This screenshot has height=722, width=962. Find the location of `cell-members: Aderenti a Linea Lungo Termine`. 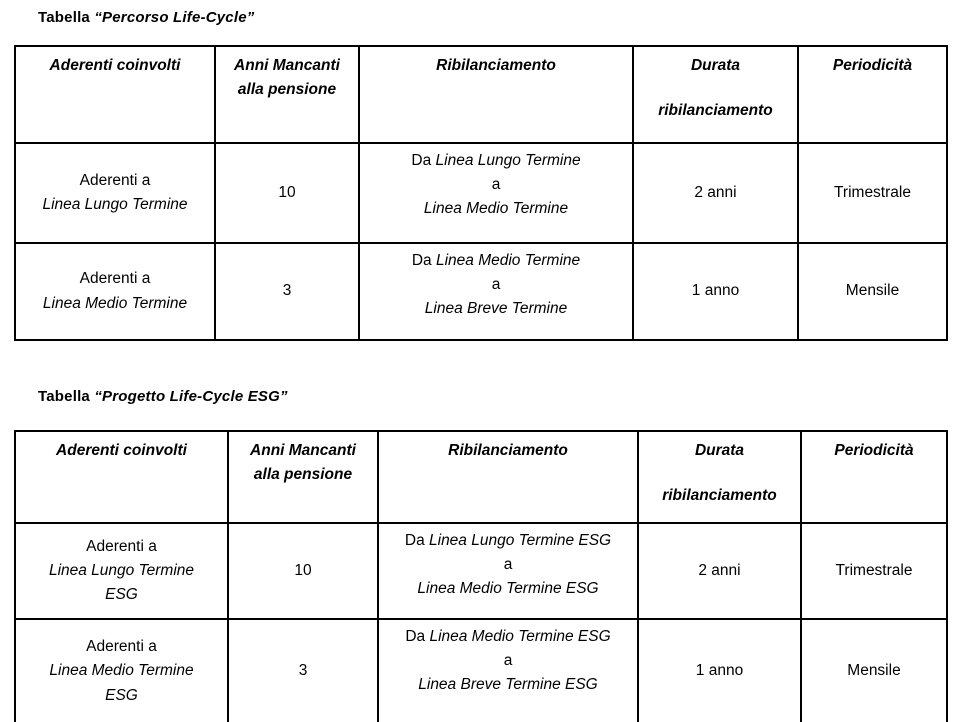

cell-members: Aderenti a Linea Lungo Termine is located at coordinates (115, 193).